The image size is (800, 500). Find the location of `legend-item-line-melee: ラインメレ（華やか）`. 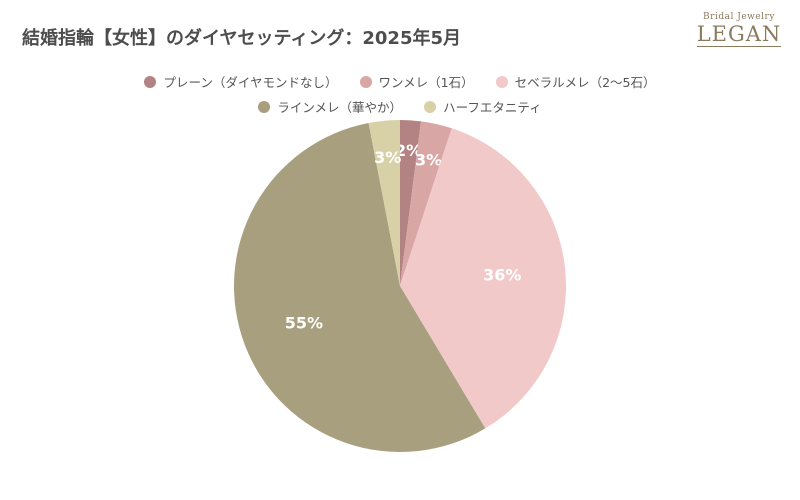

legend-item-line-melee: ラインメレ（華やか） is located at coordinates (330, 106).